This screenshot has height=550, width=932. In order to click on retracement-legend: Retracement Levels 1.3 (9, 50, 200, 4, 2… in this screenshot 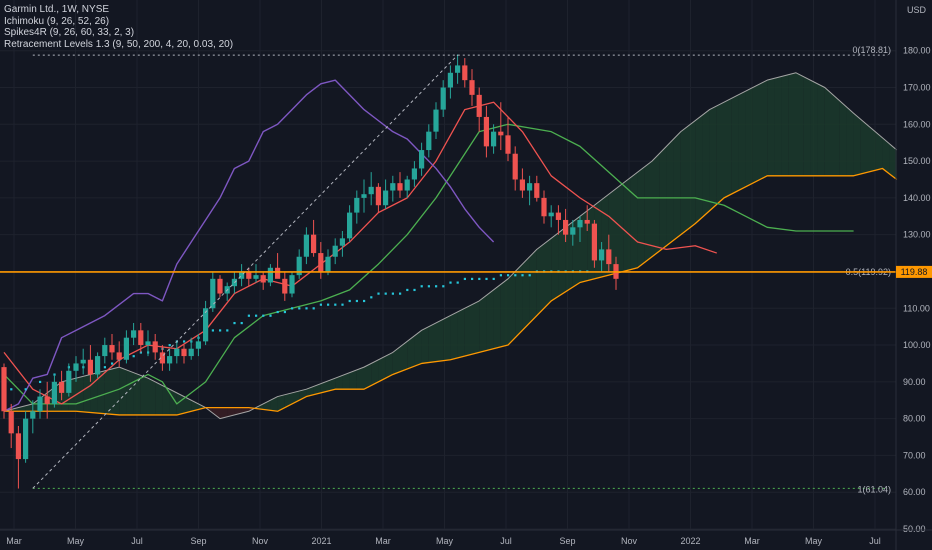, I will do `click(119, 44)`.